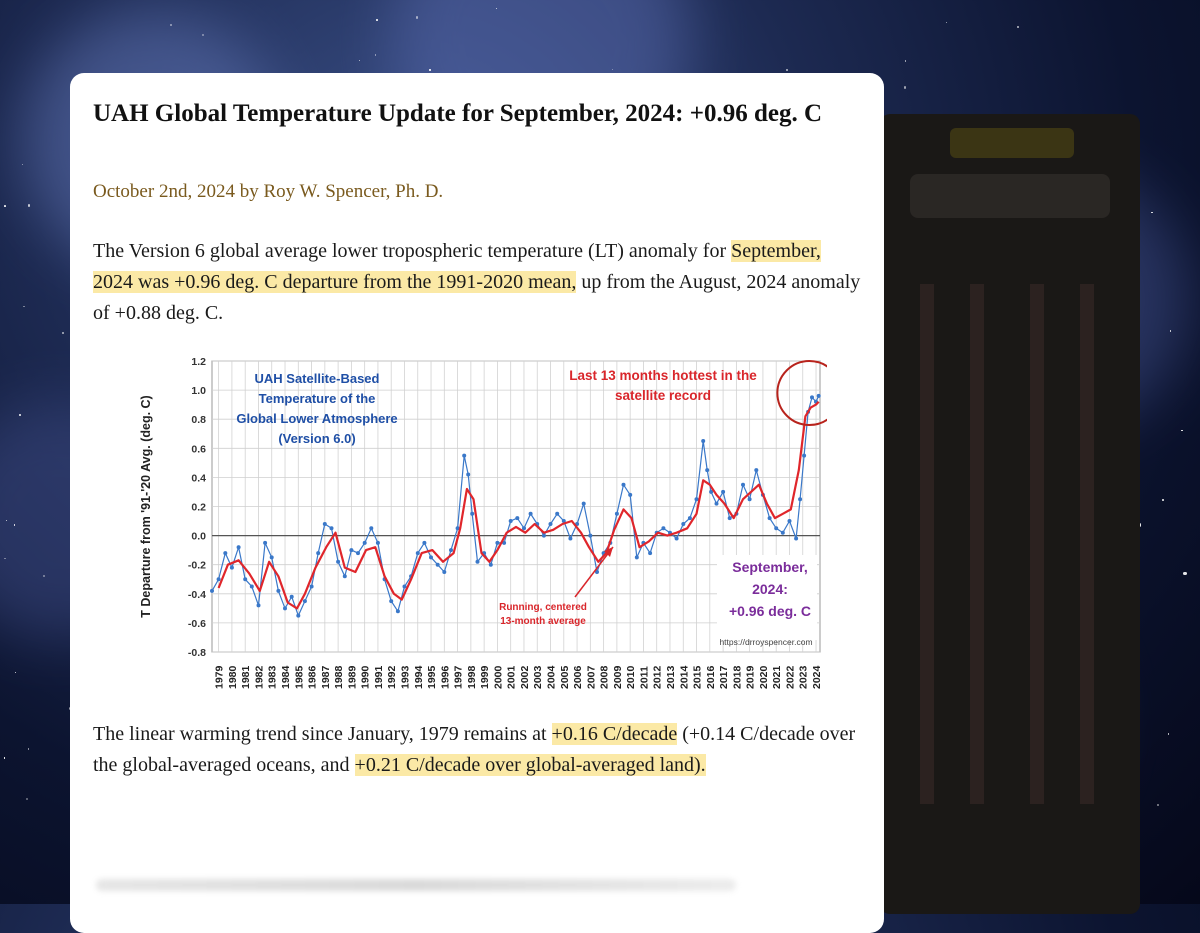  I want to click on x-tick-label: 1993, so click(405, 677).